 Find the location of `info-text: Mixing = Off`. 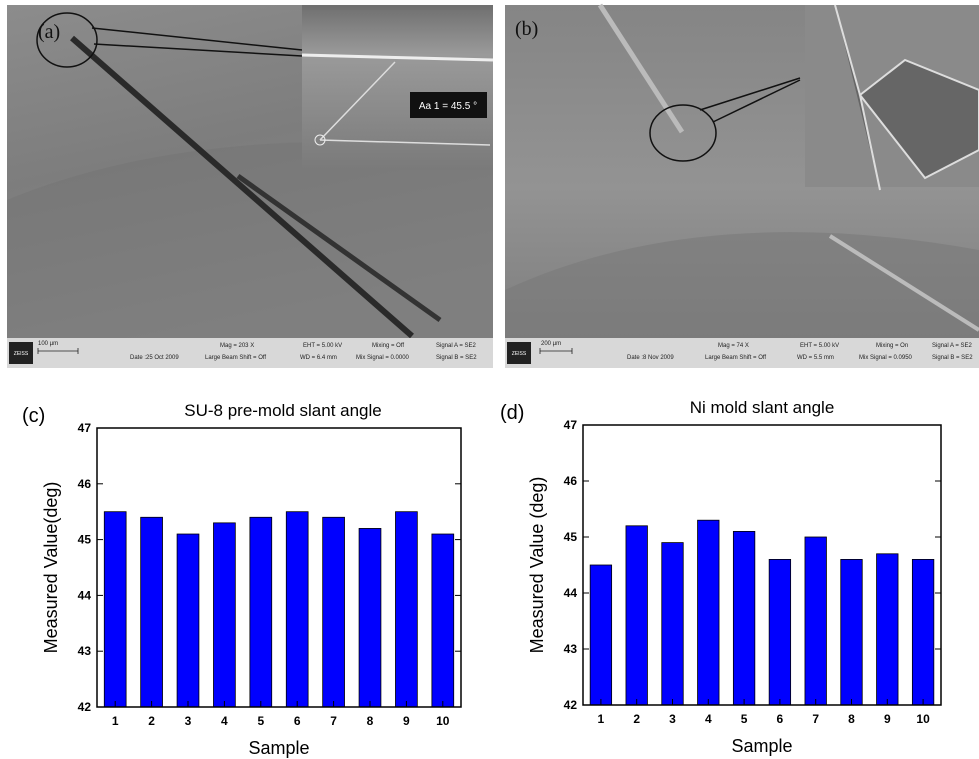

info-text: Mixing = Off is located at coordinates (388, 346).